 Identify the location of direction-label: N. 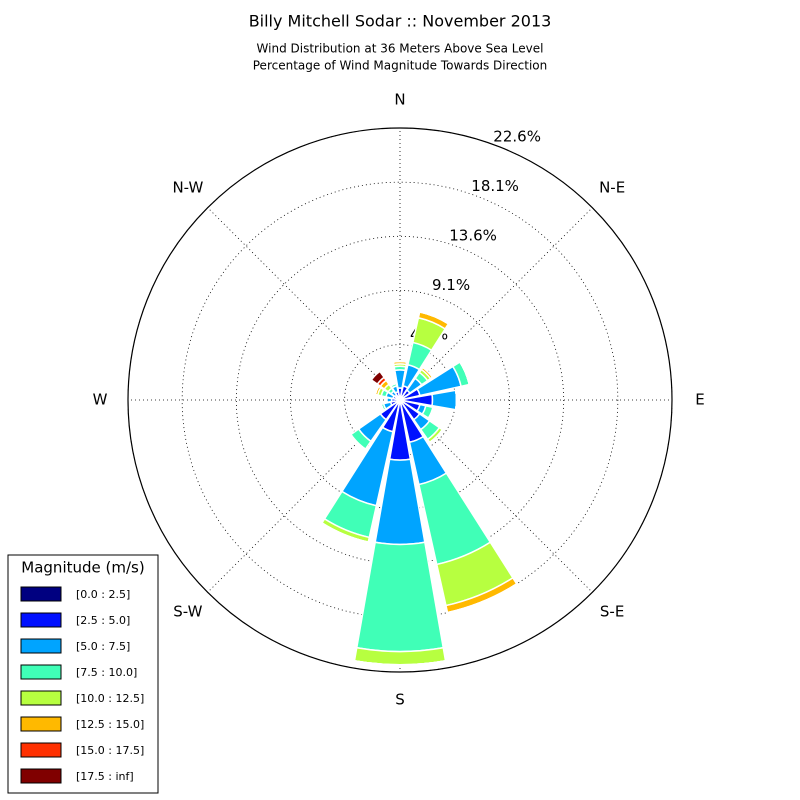
(399, 100).